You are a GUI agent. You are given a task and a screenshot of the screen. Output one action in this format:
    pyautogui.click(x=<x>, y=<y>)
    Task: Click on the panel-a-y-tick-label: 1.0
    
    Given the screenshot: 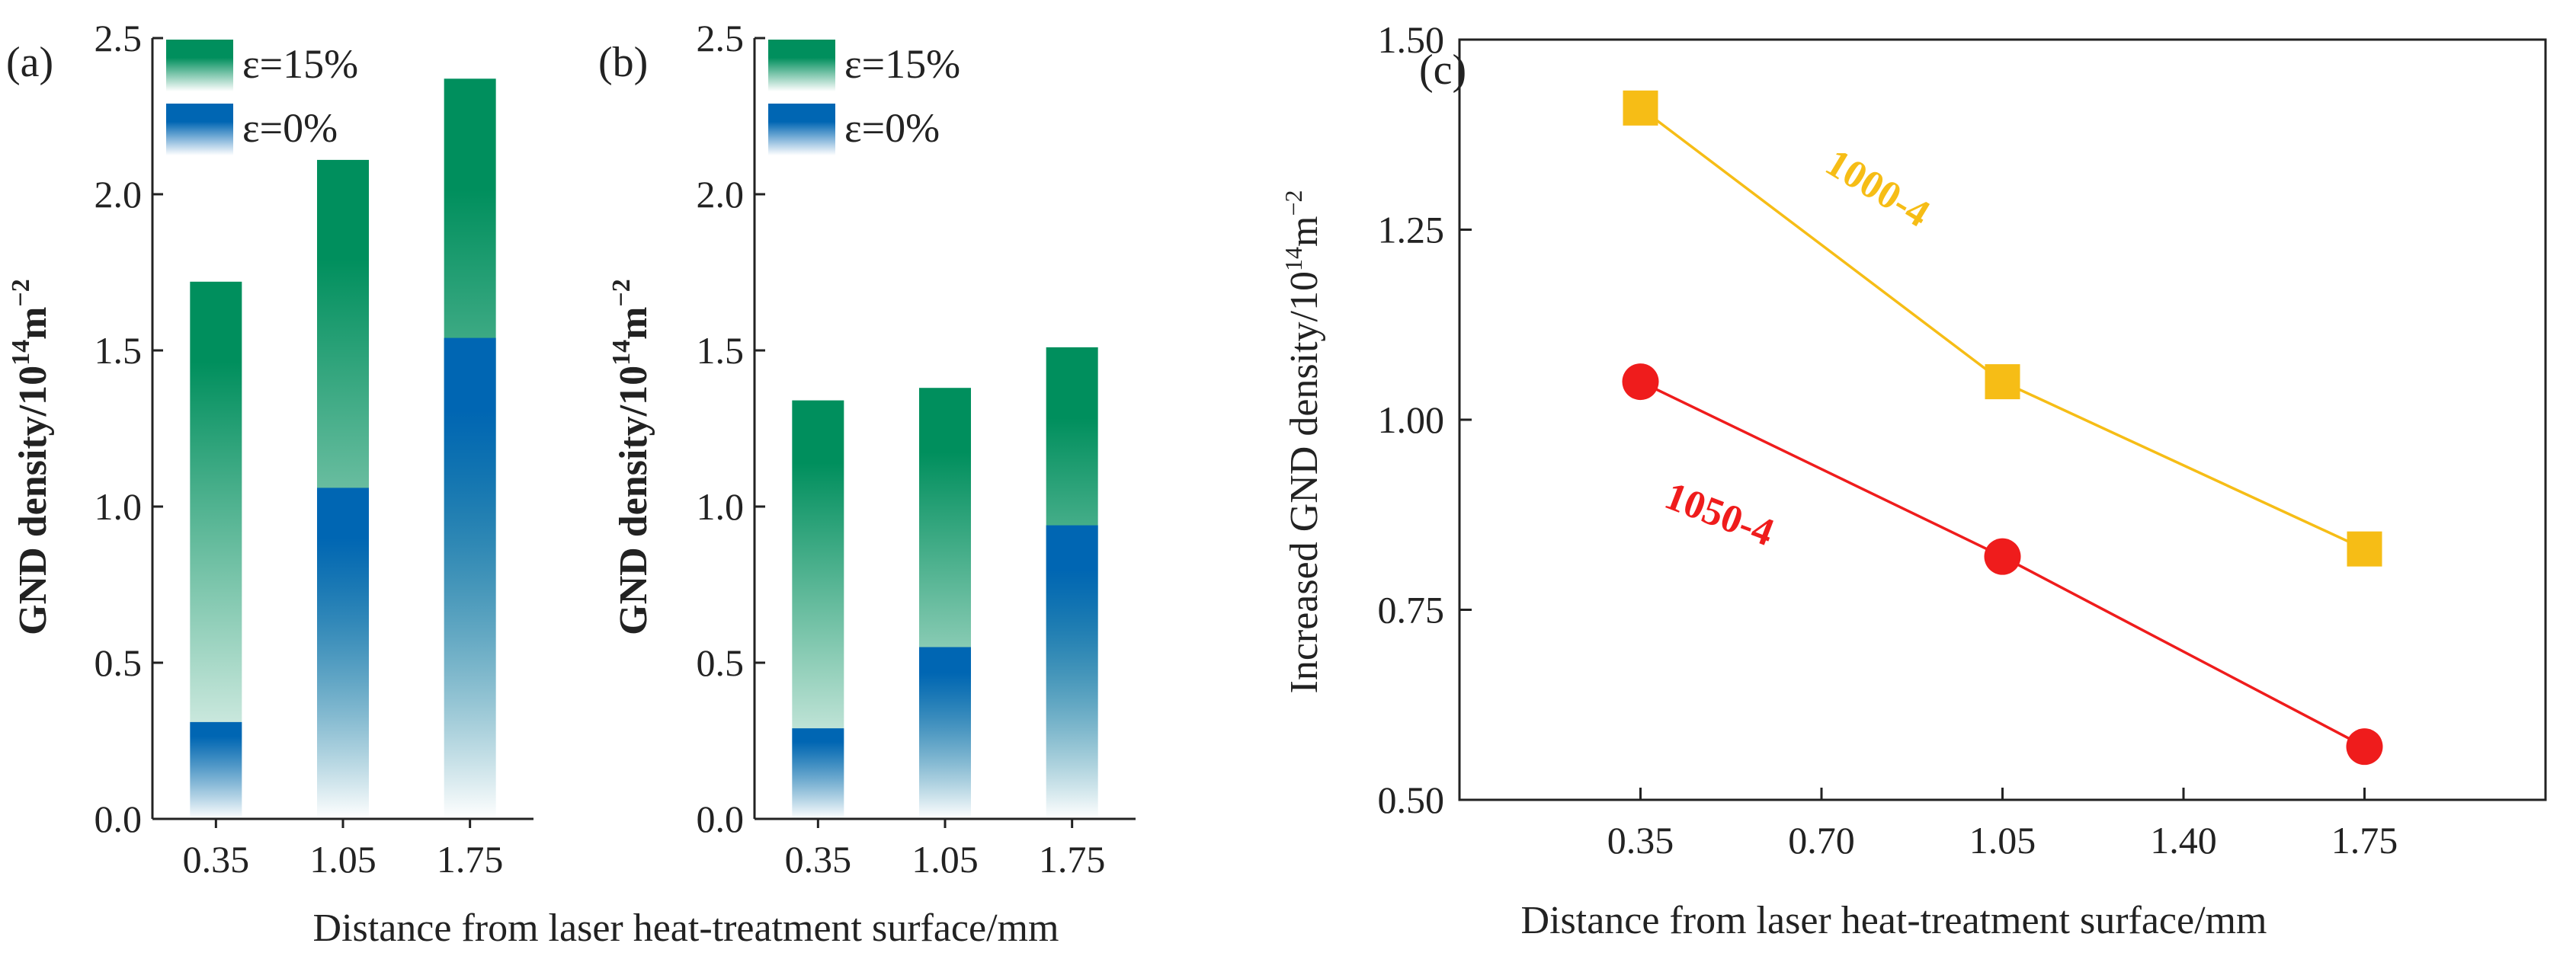 What is the action you would take?
    pyautogui.click(x=119, y=506)
    